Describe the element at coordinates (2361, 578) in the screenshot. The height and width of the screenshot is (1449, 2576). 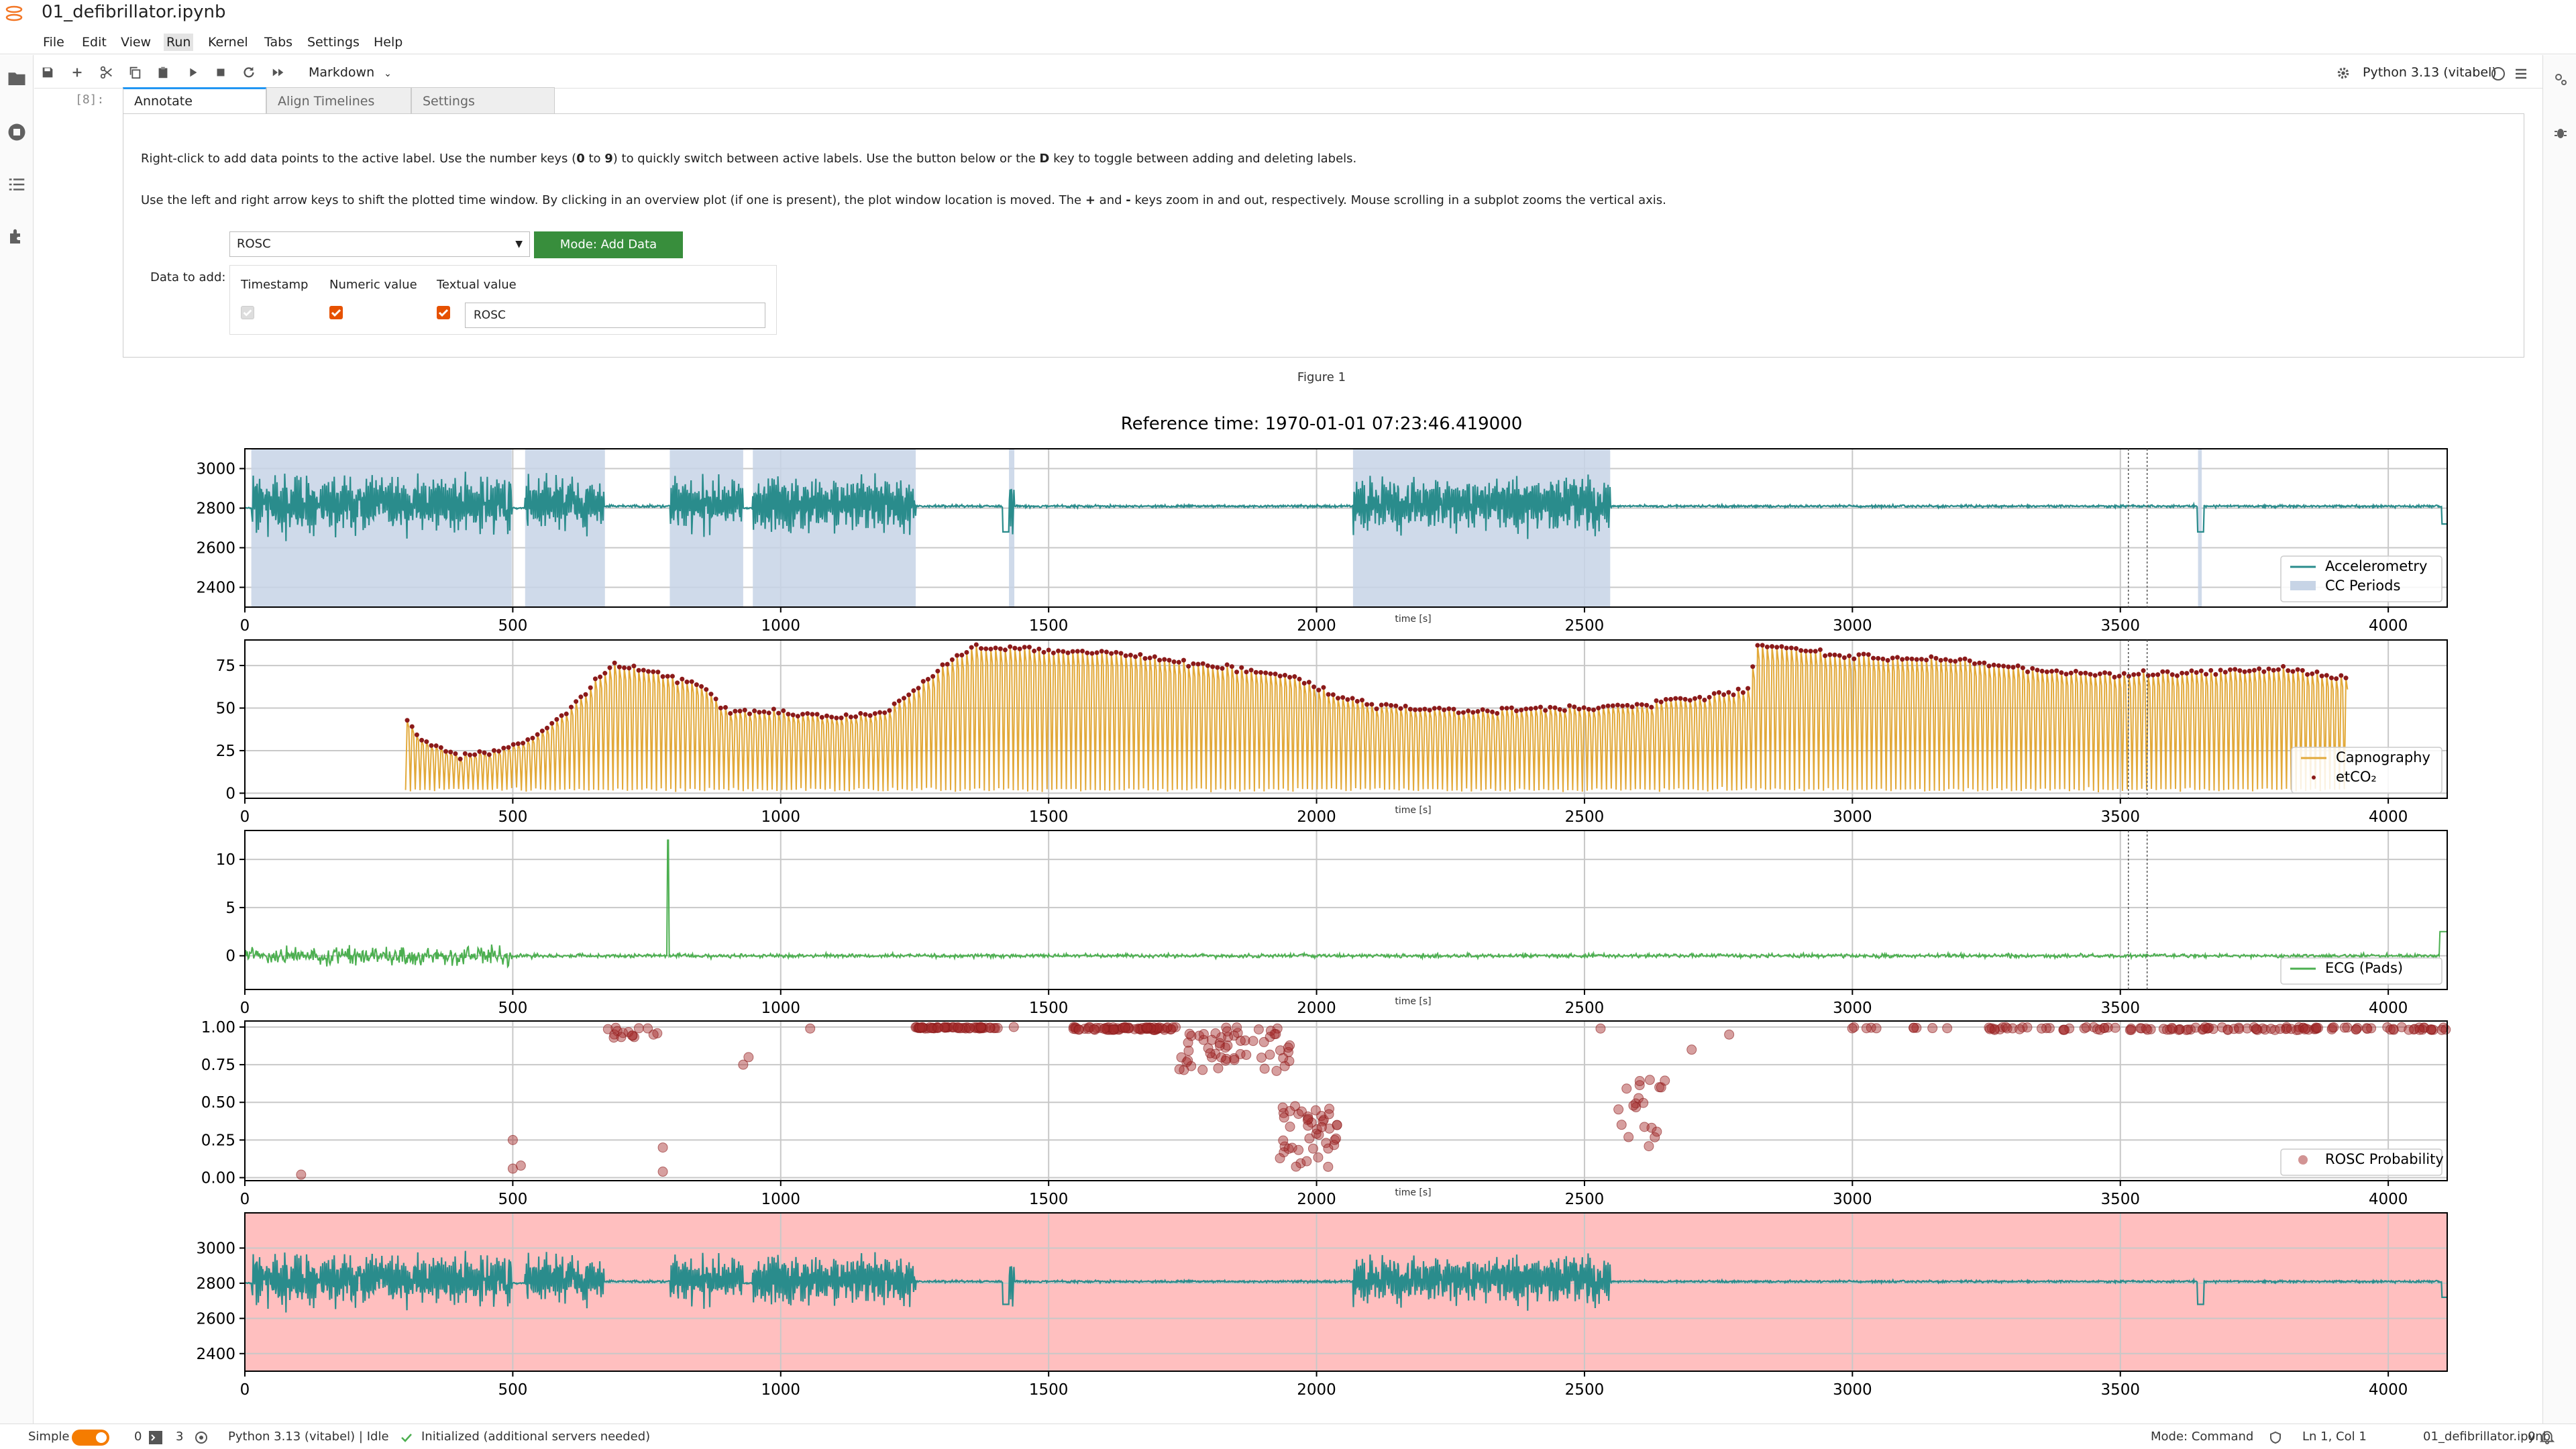
I see `legend-box` at that location.